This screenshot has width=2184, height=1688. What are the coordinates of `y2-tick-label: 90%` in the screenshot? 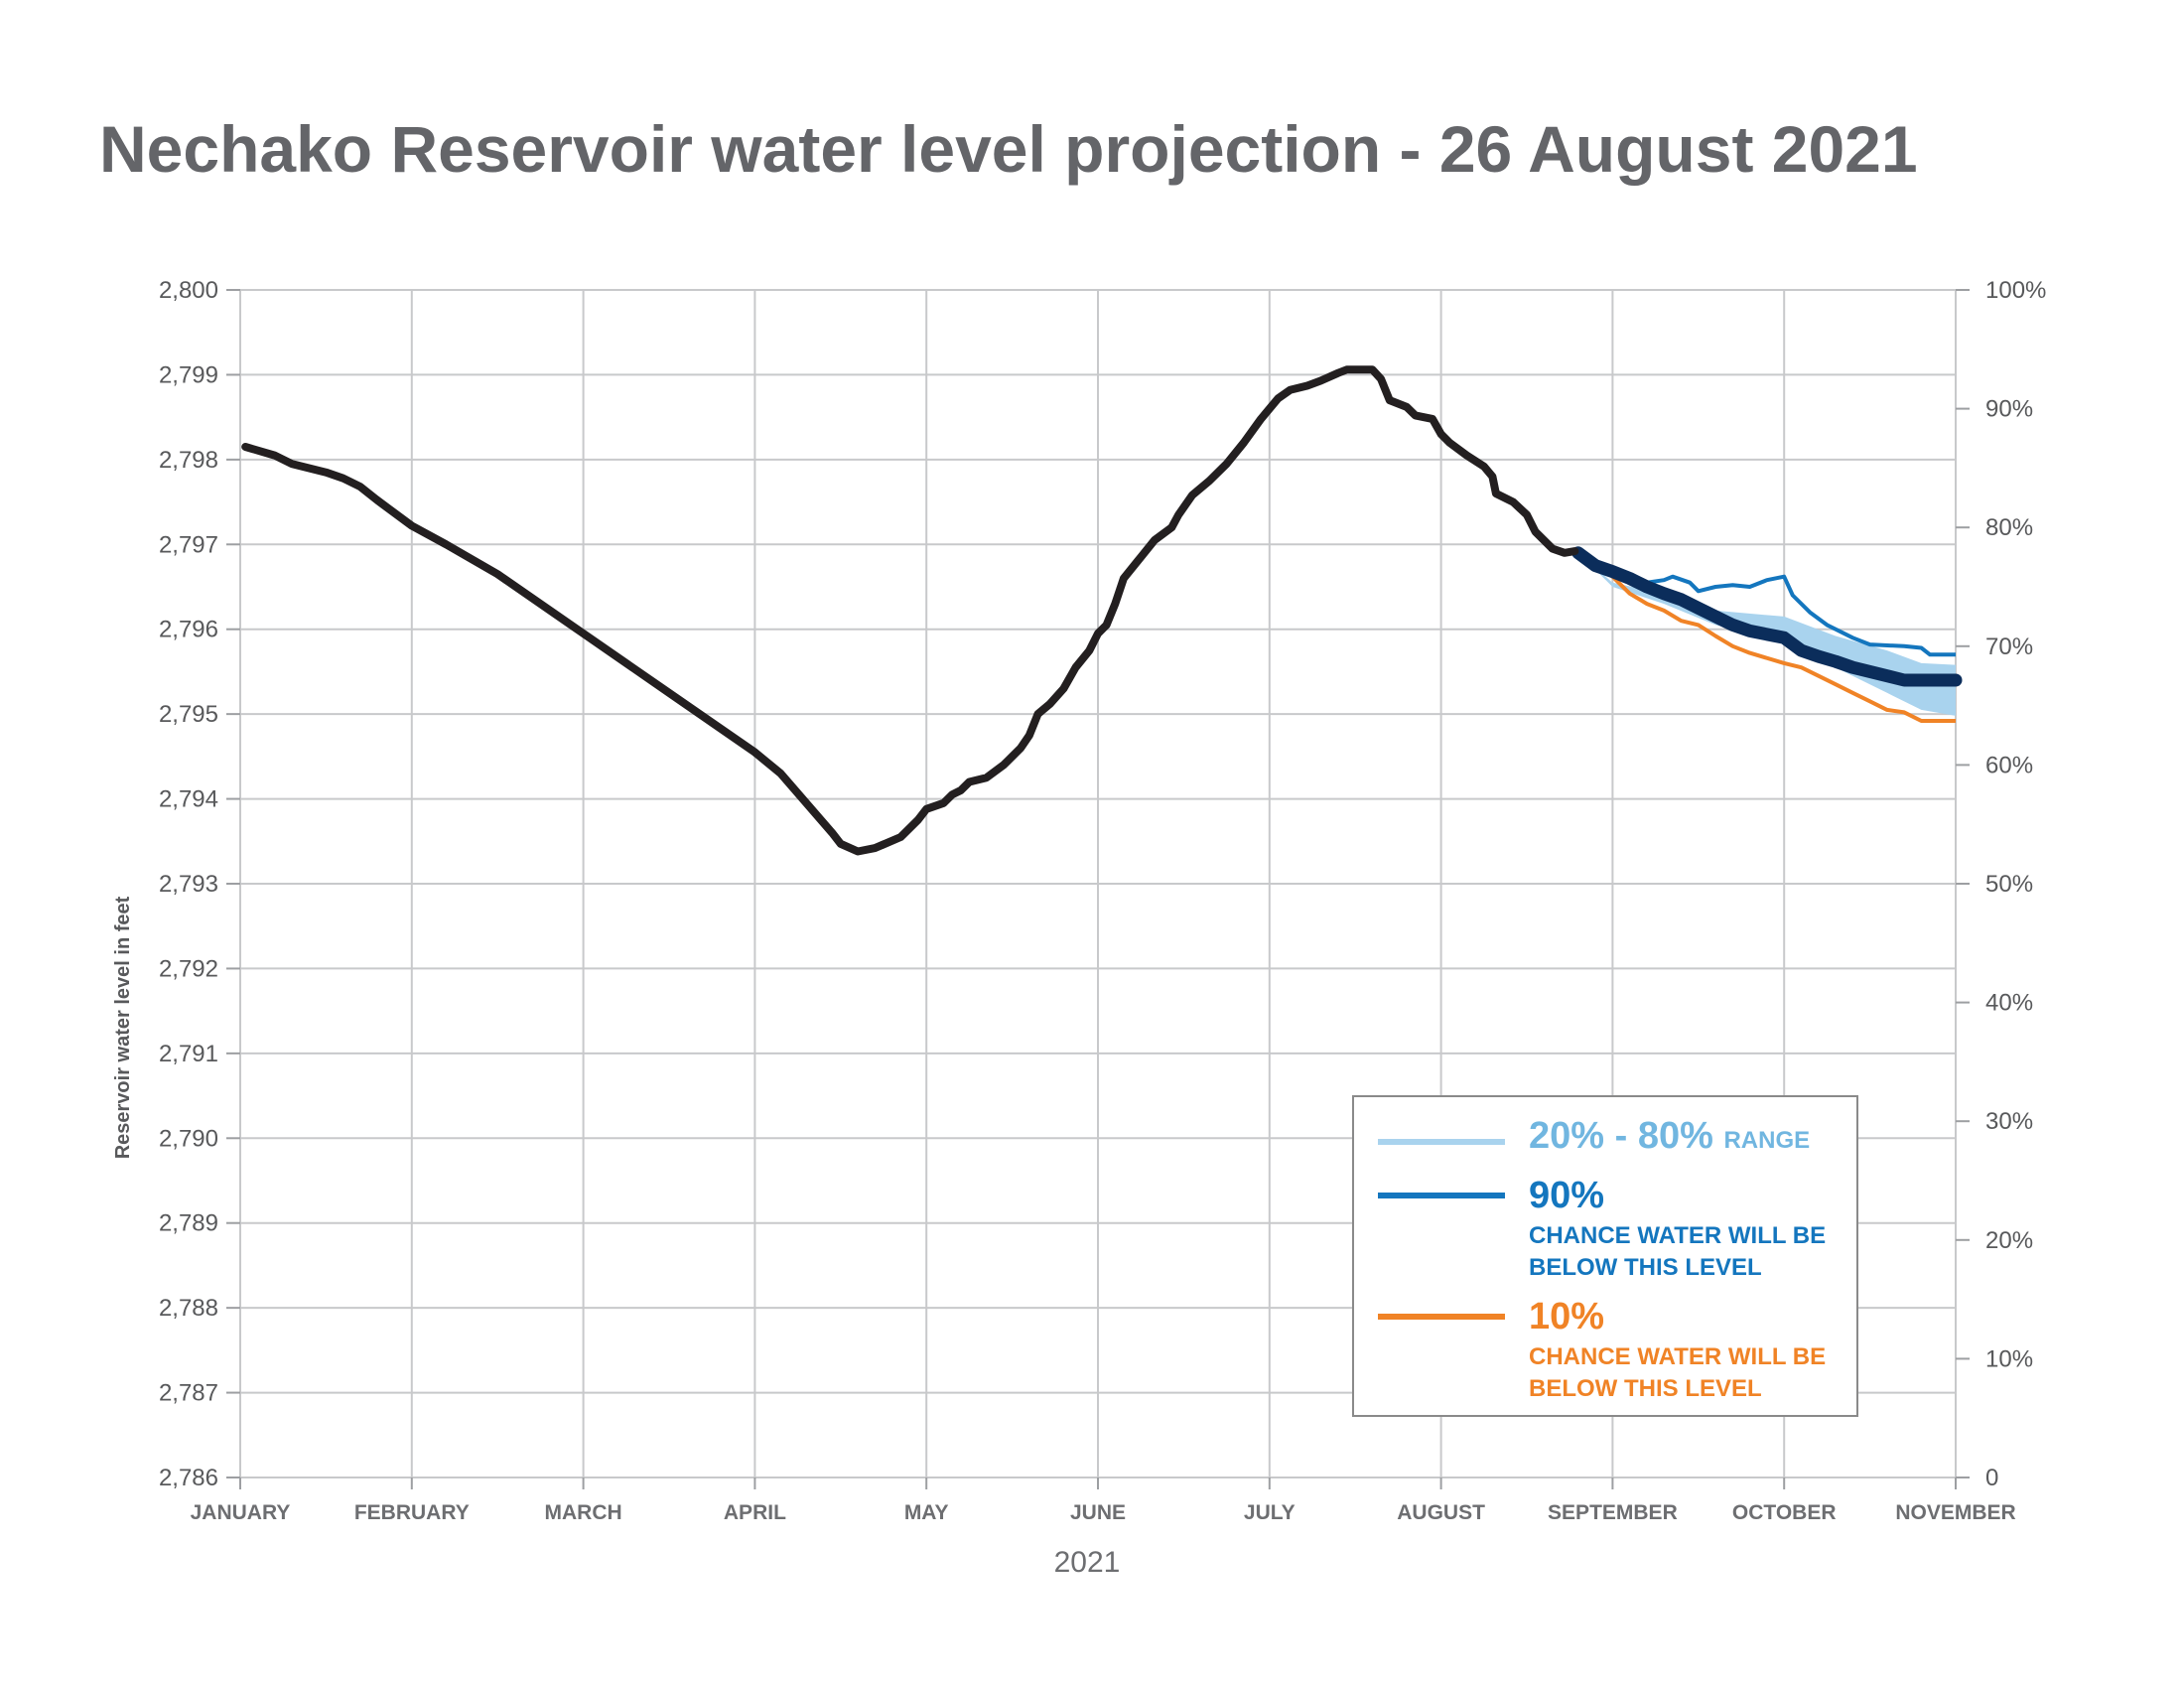 It's located at (2009, 409).